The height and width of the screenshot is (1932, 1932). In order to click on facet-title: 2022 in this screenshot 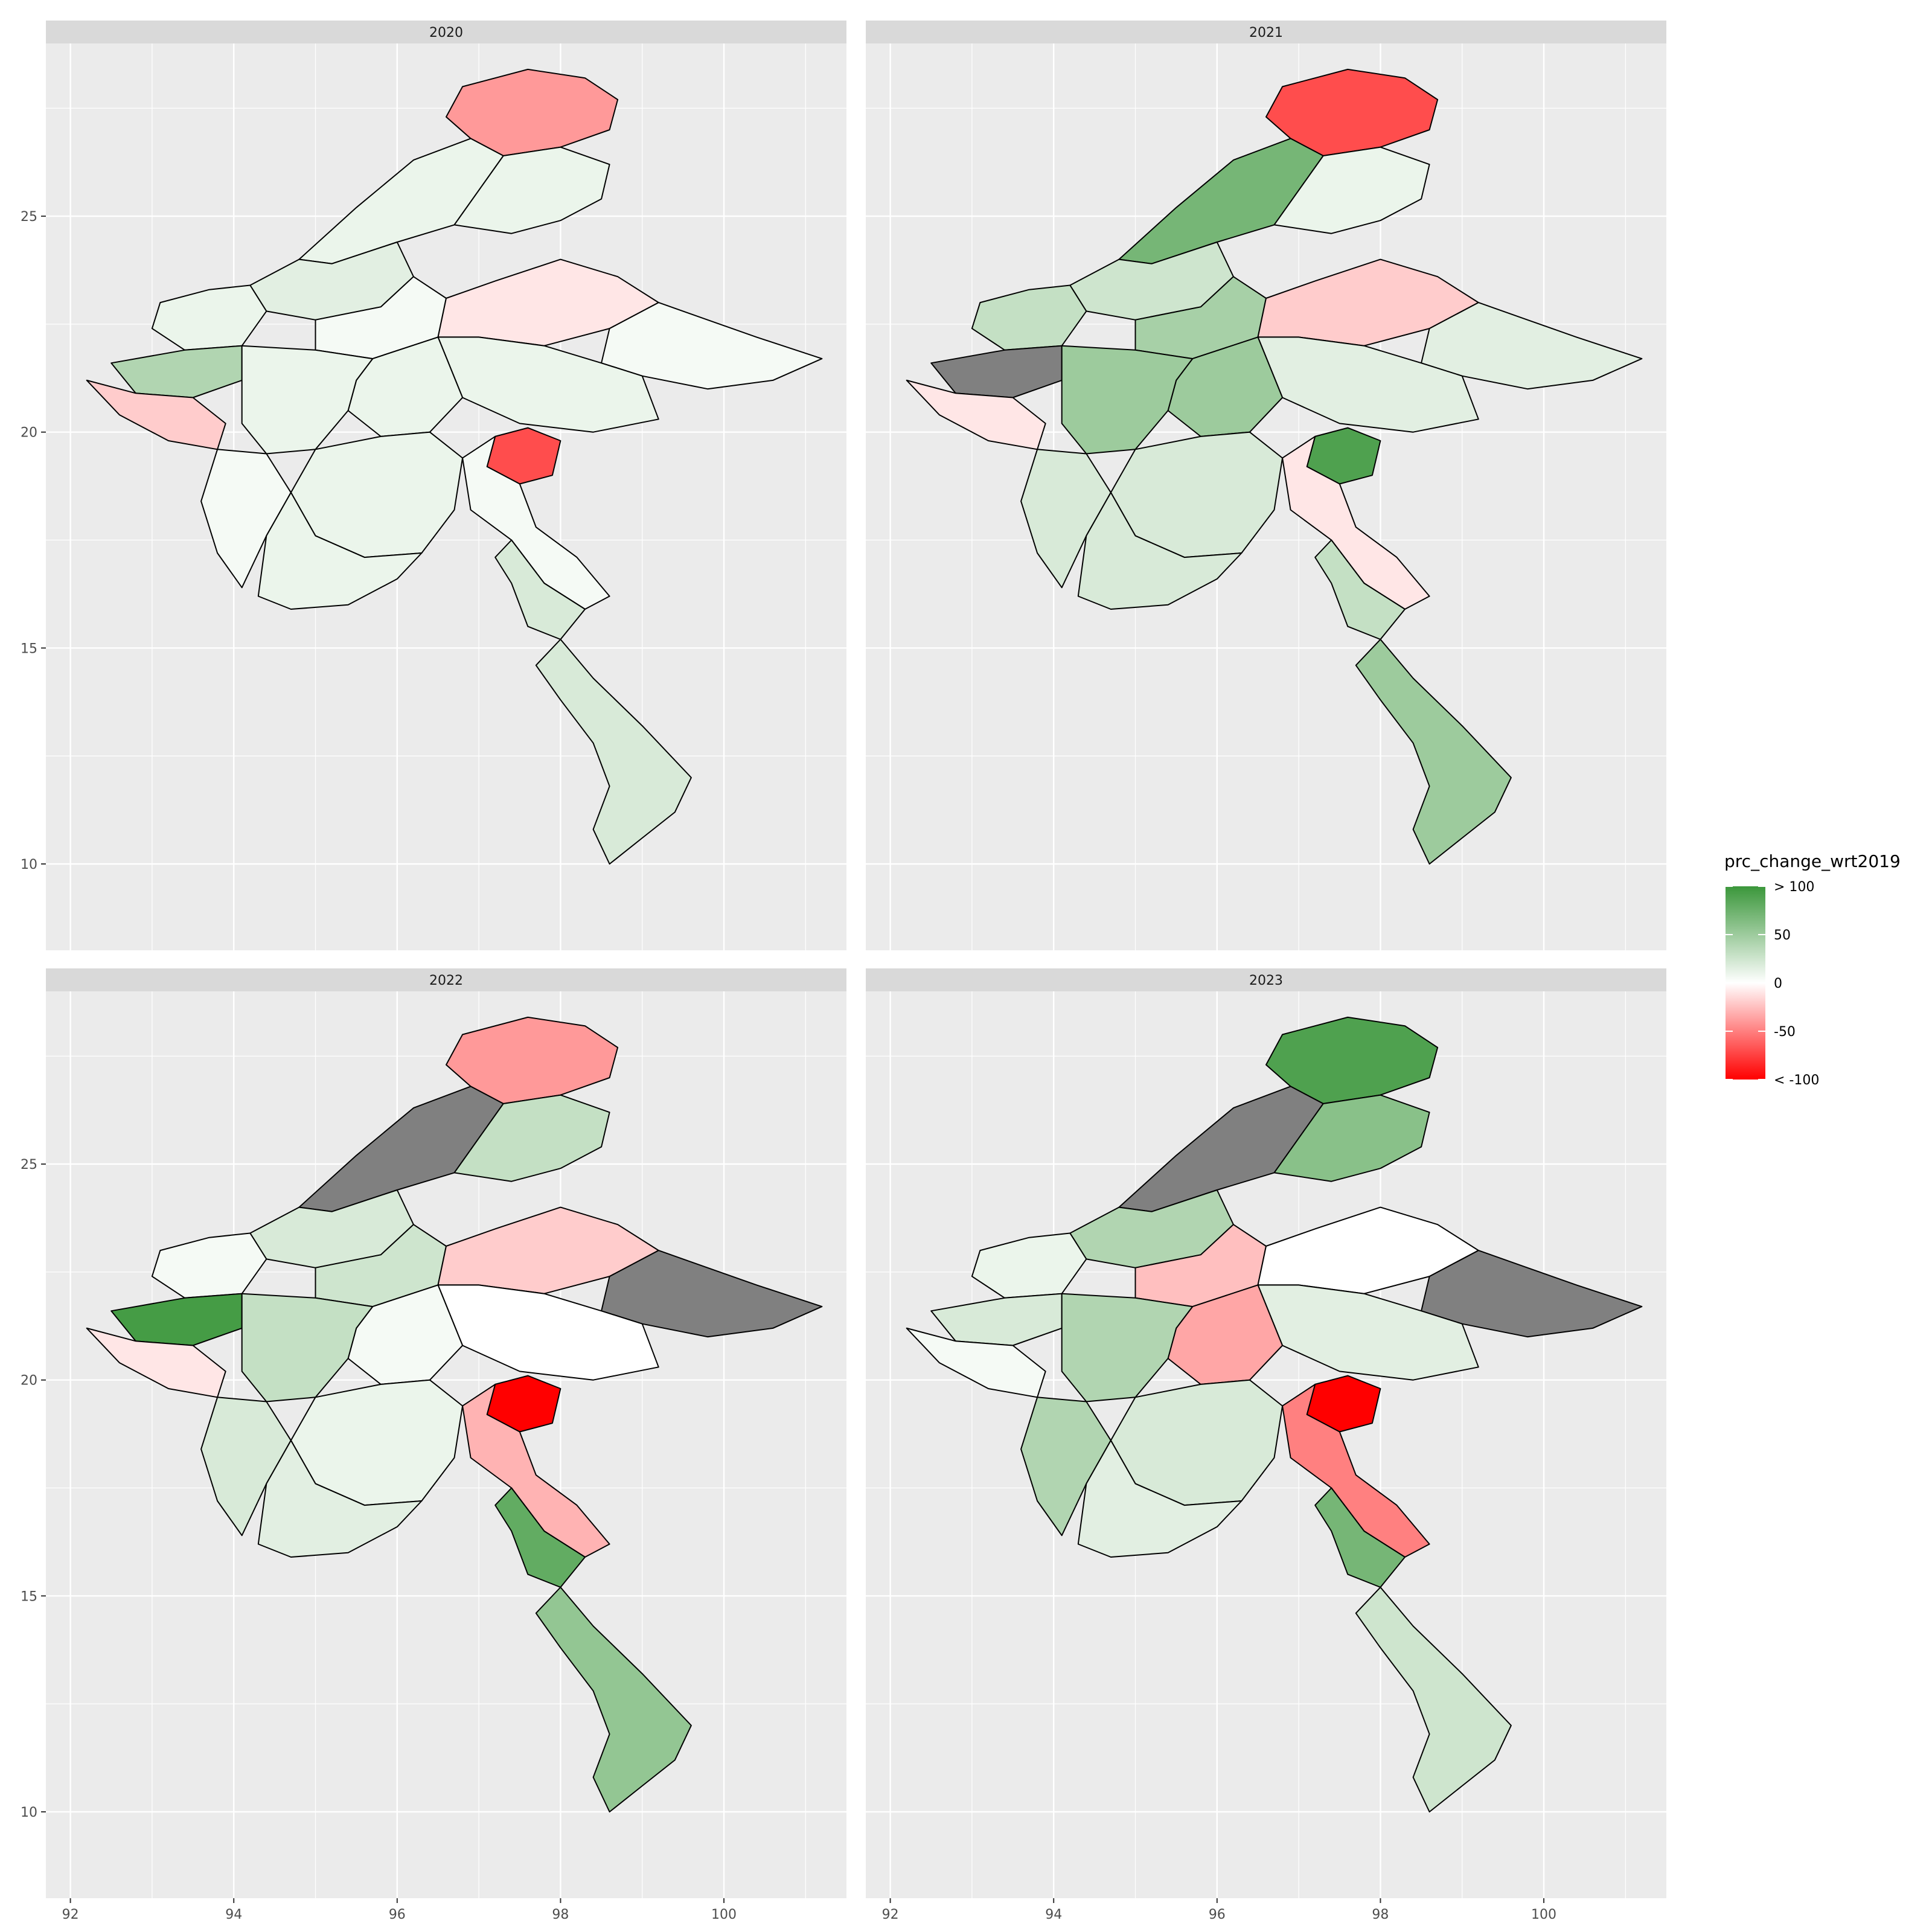, I will do `click(446, 981)`.